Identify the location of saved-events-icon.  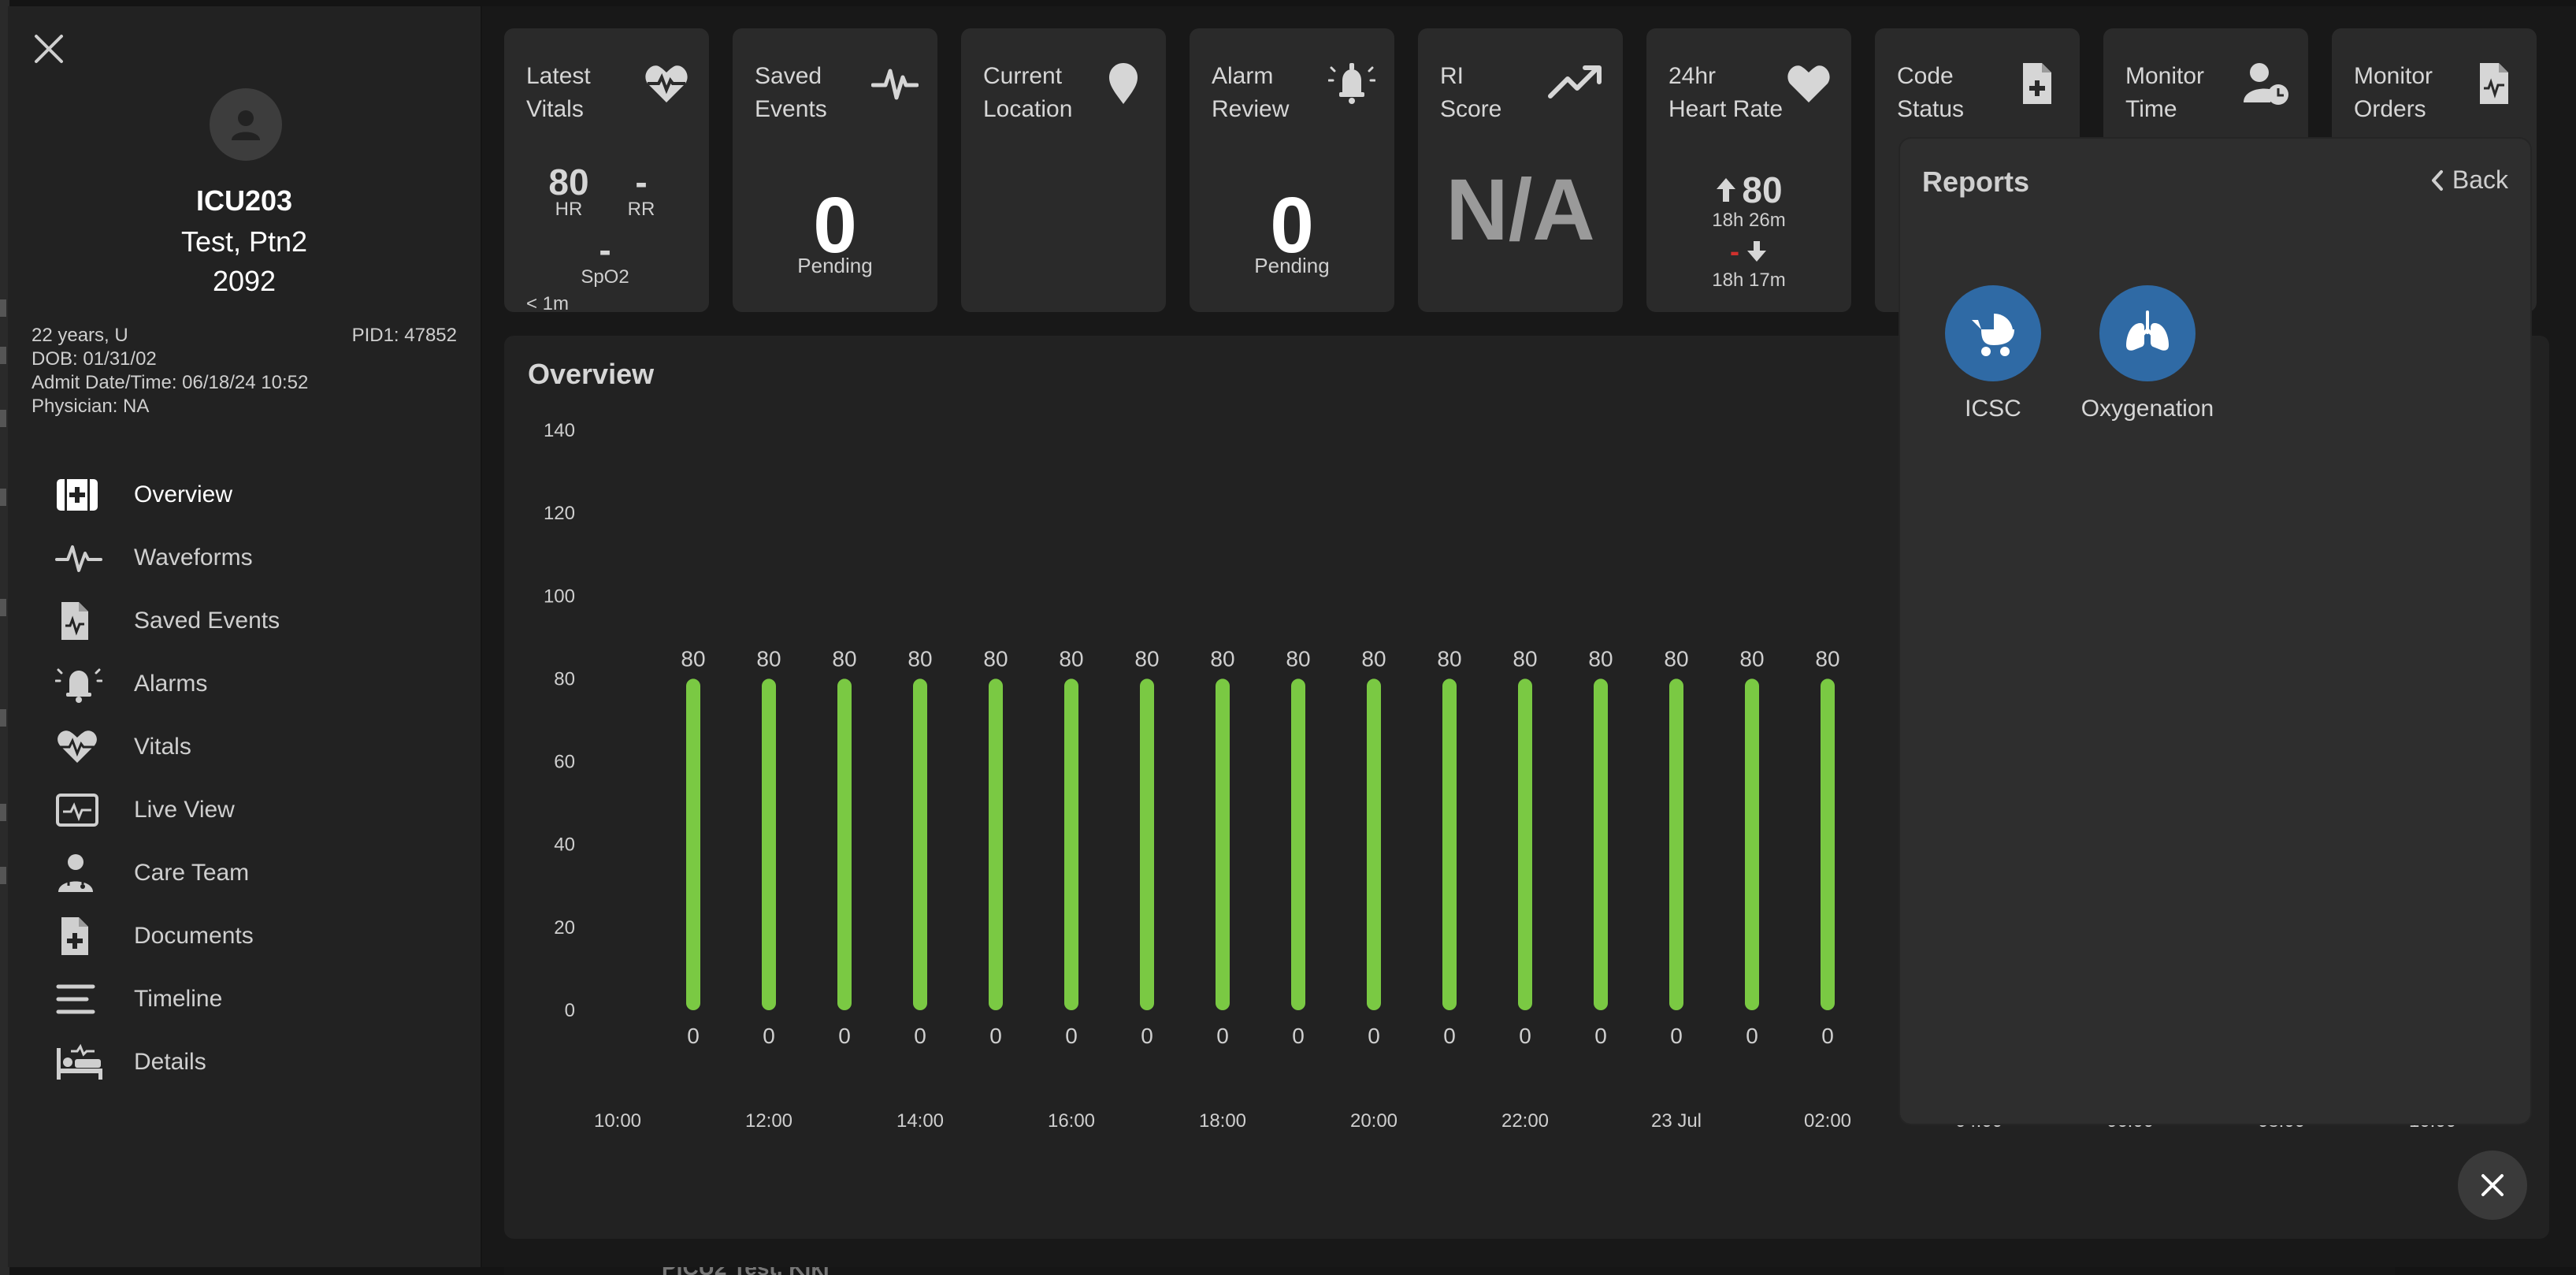
(80, 621).